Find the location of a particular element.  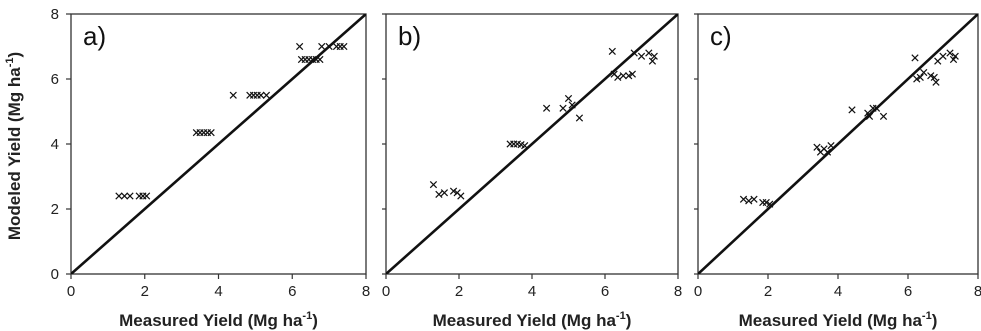

y-tick-label: 0 is located at coordinates (55, 274).